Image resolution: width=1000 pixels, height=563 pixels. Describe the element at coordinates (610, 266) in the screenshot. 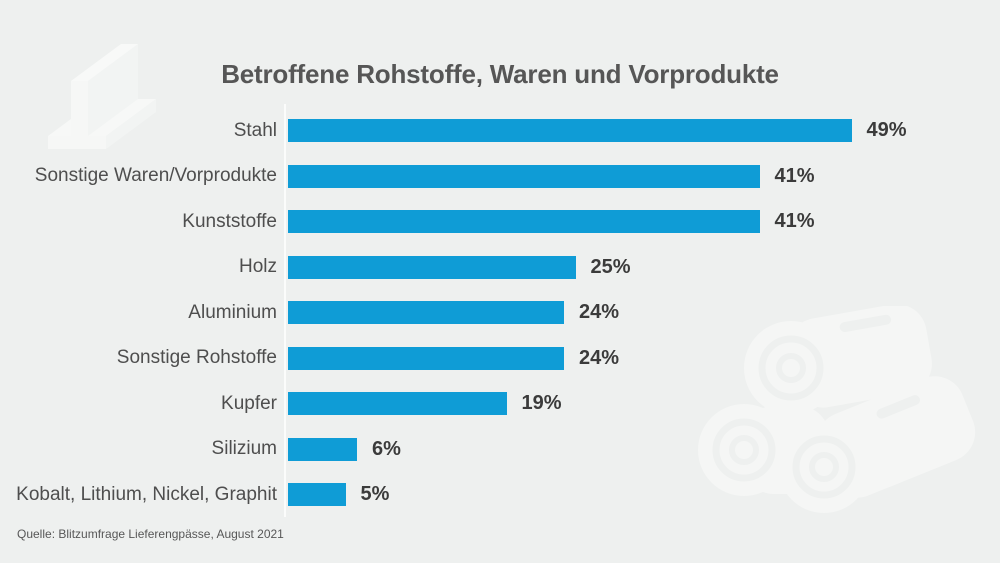

I see `value-label: 25%` at that location.